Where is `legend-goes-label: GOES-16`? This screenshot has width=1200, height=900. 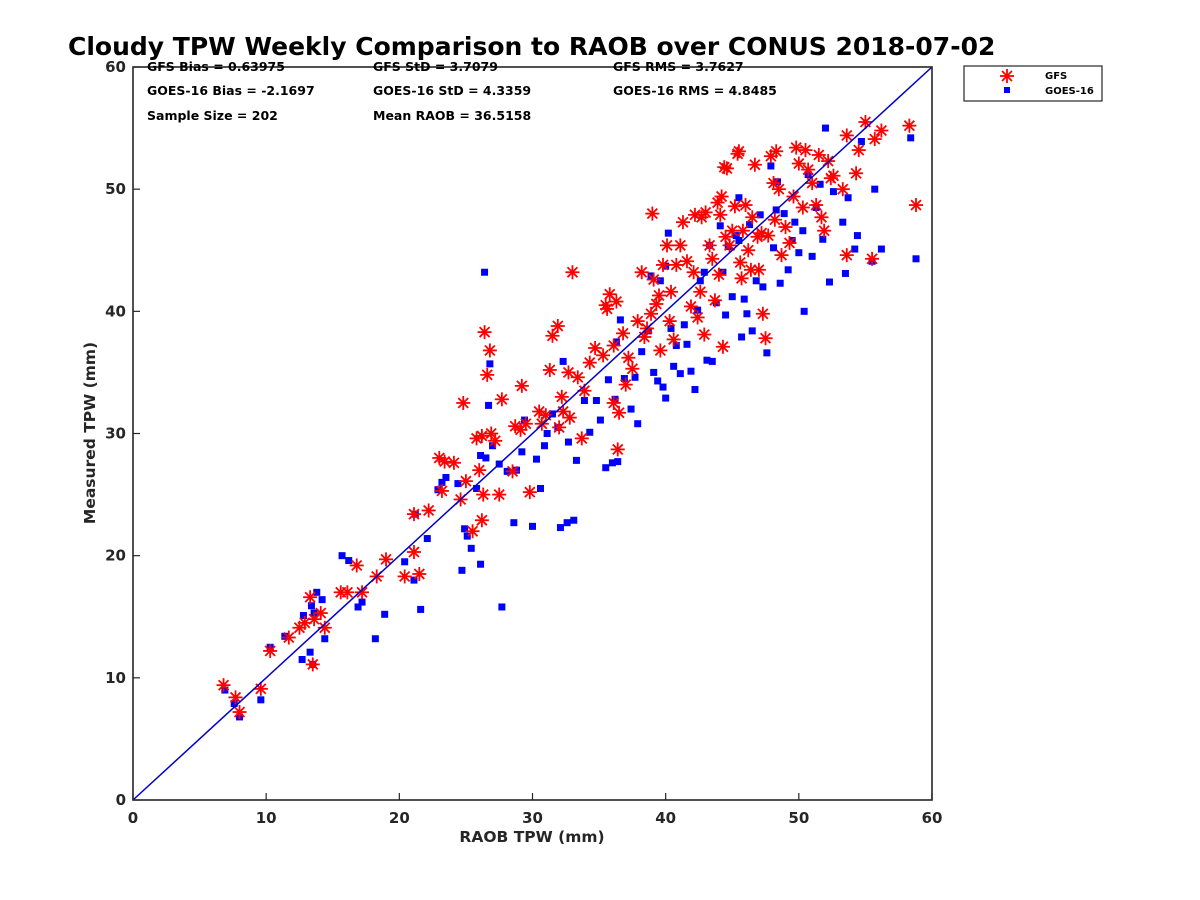
legend-goes-label: GOES-16 is located at coordinates (1069, 91).